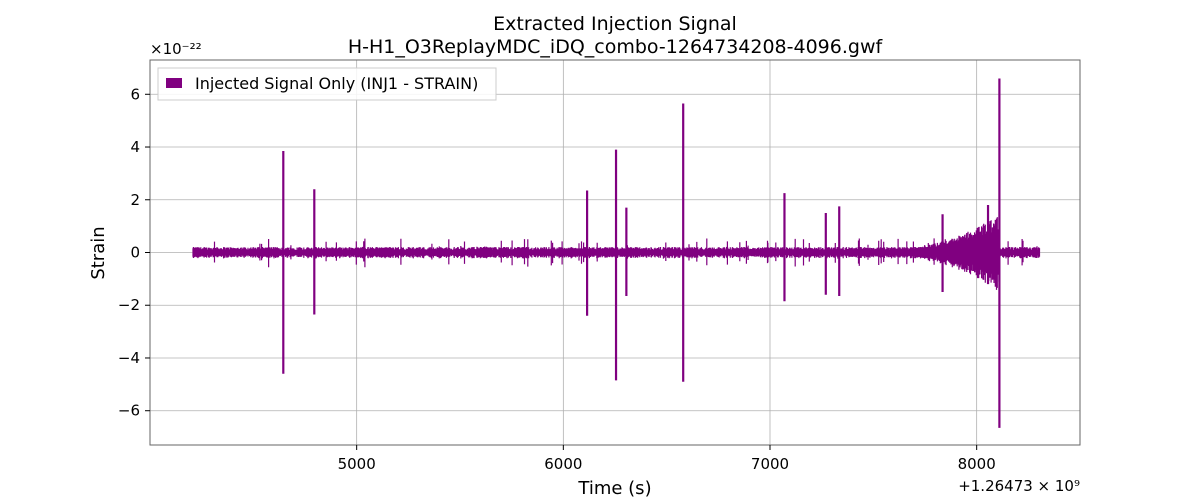  What do you see at coordinates (977, 464) in the screenshot?
I see `x-tick-label: 8000` at bounding box center [977, 464].